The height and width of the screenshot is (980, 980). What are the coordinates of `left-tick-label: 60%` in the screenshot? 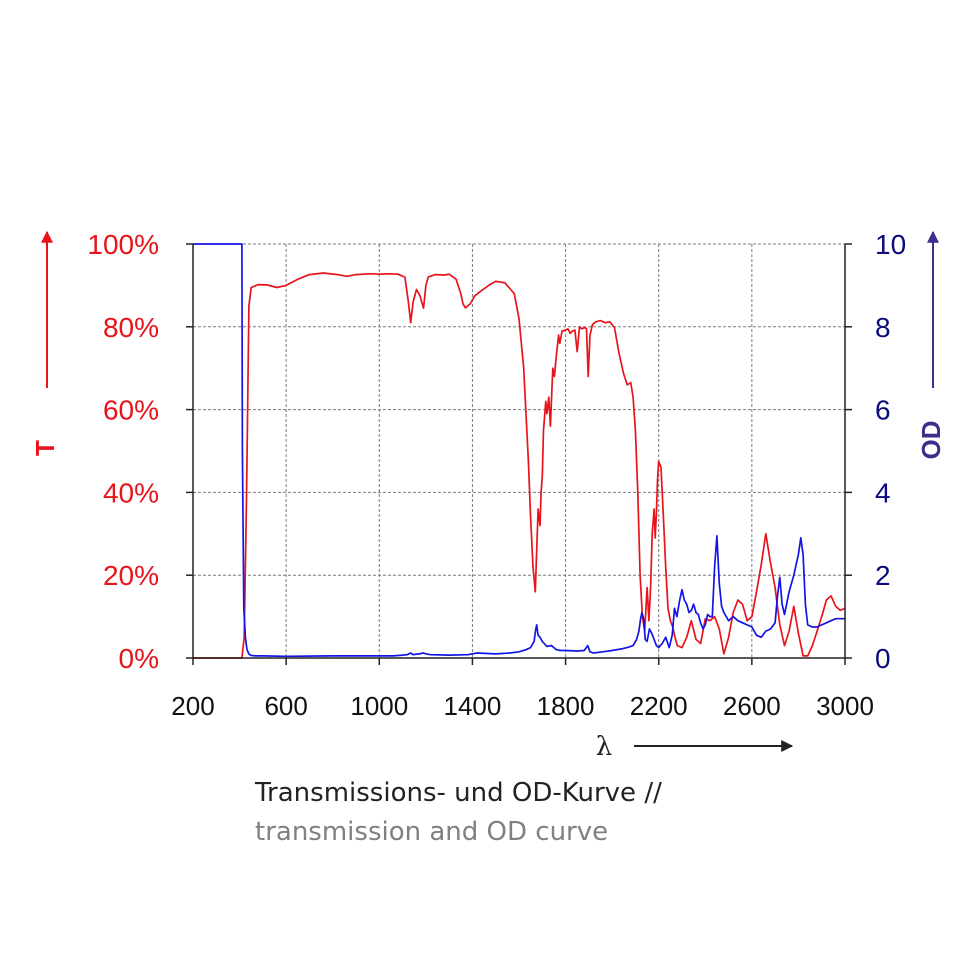 It's located at (131, 410).